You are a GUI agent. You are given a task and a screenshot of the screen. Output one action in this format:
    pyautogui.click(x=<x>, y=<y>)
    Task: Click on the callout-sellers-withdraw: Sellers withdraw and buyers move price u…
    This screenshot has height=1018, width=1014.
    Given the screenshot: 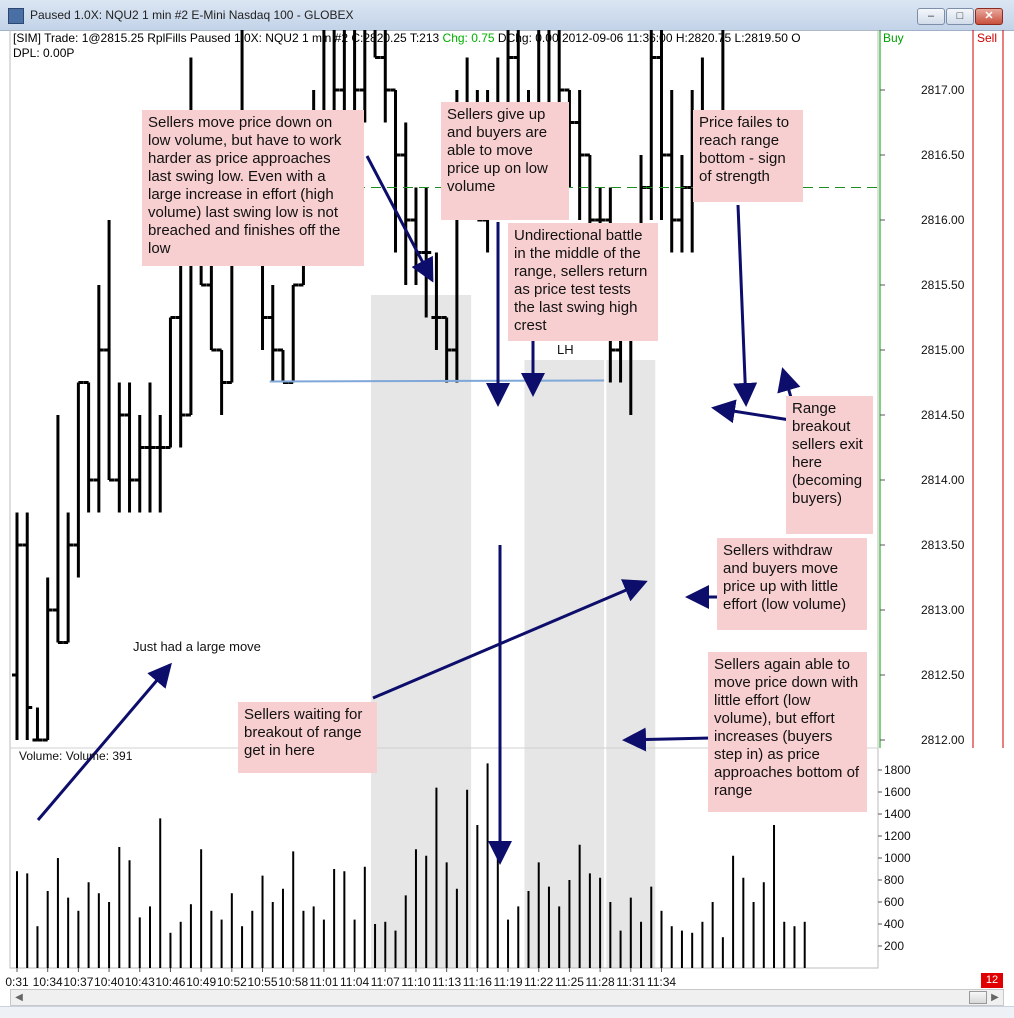 What is the action you would take?
    pyautogui.click(x=792, y=584)
    